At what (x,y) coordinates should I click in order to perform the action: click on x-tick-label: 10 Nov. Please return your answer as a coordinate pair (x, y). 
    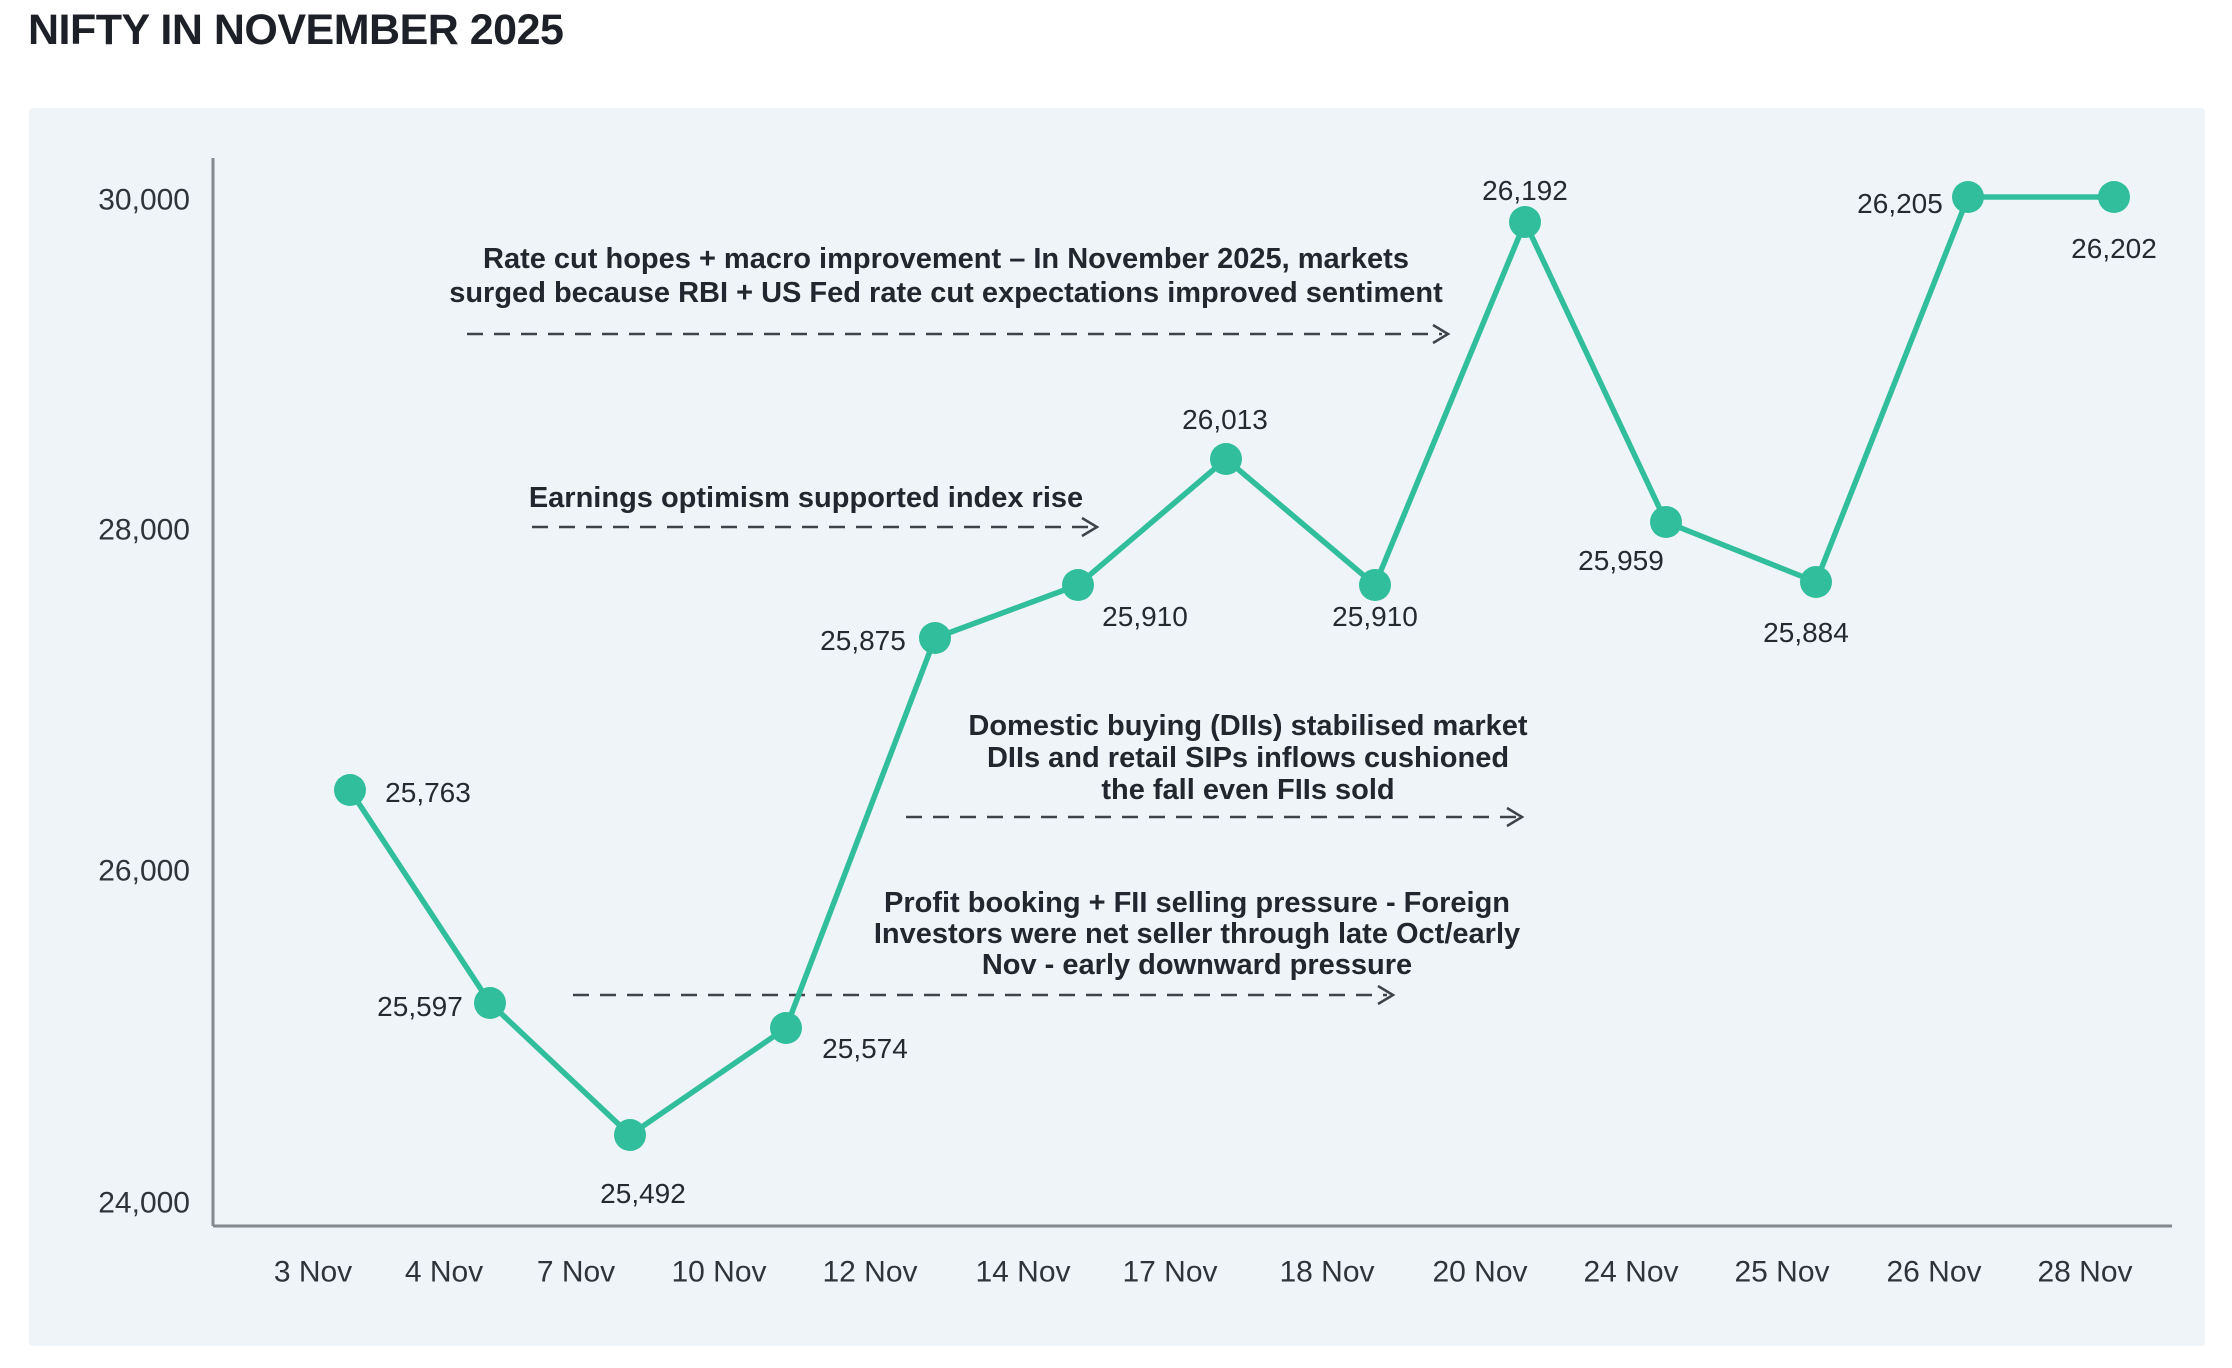
    Looking at the image, I should click on (718, 1272).